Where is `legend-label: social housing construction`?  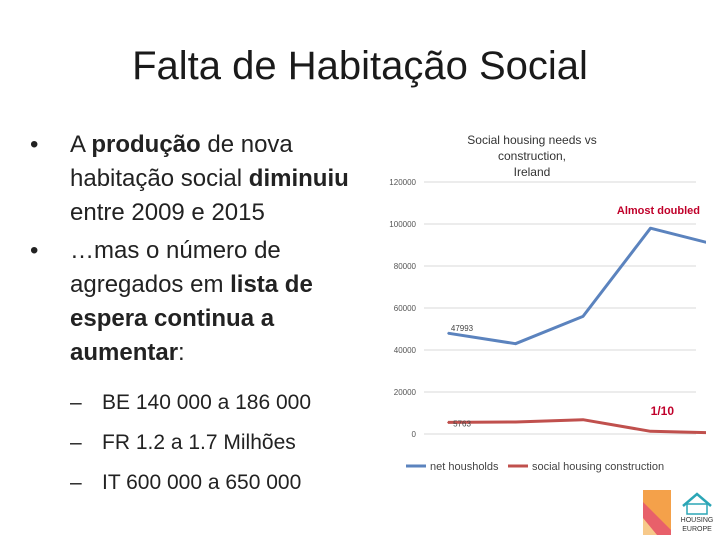
legend-label: social housing construction is located at coordinates (598, 467).